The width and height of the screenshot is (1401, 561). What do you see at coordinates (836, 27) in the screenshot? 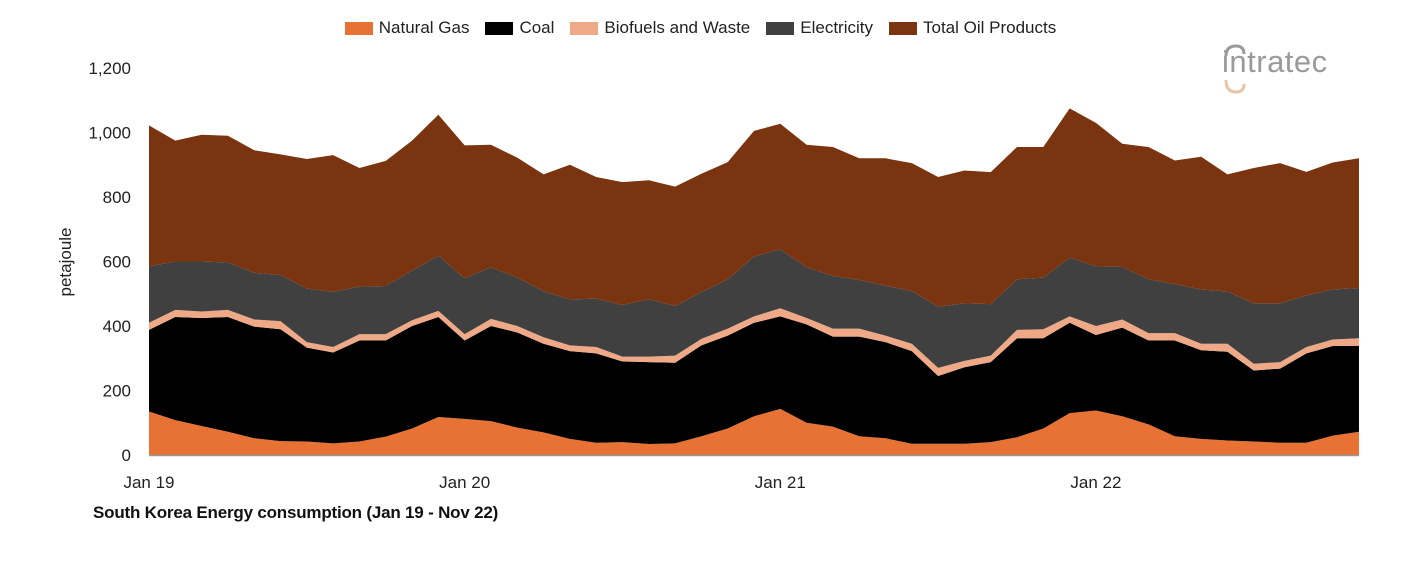
I see `legend-label: Electricity` at bounding box center [836, 27].